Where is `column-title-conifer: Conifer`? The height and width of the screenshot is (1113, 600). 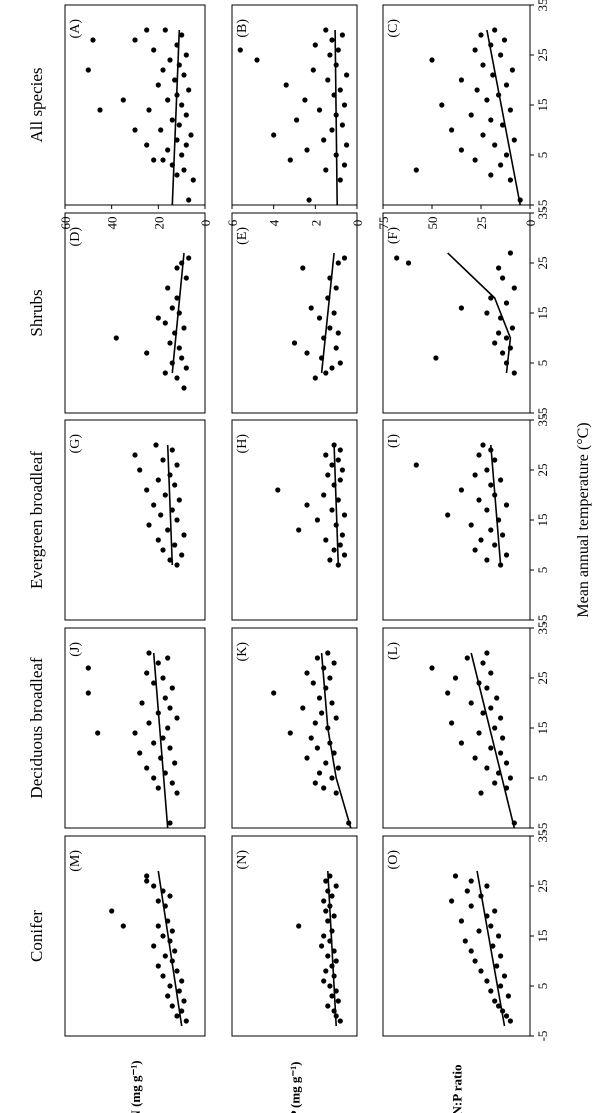 column-title-conifer: Conifer is located at coordinates (36, 936).